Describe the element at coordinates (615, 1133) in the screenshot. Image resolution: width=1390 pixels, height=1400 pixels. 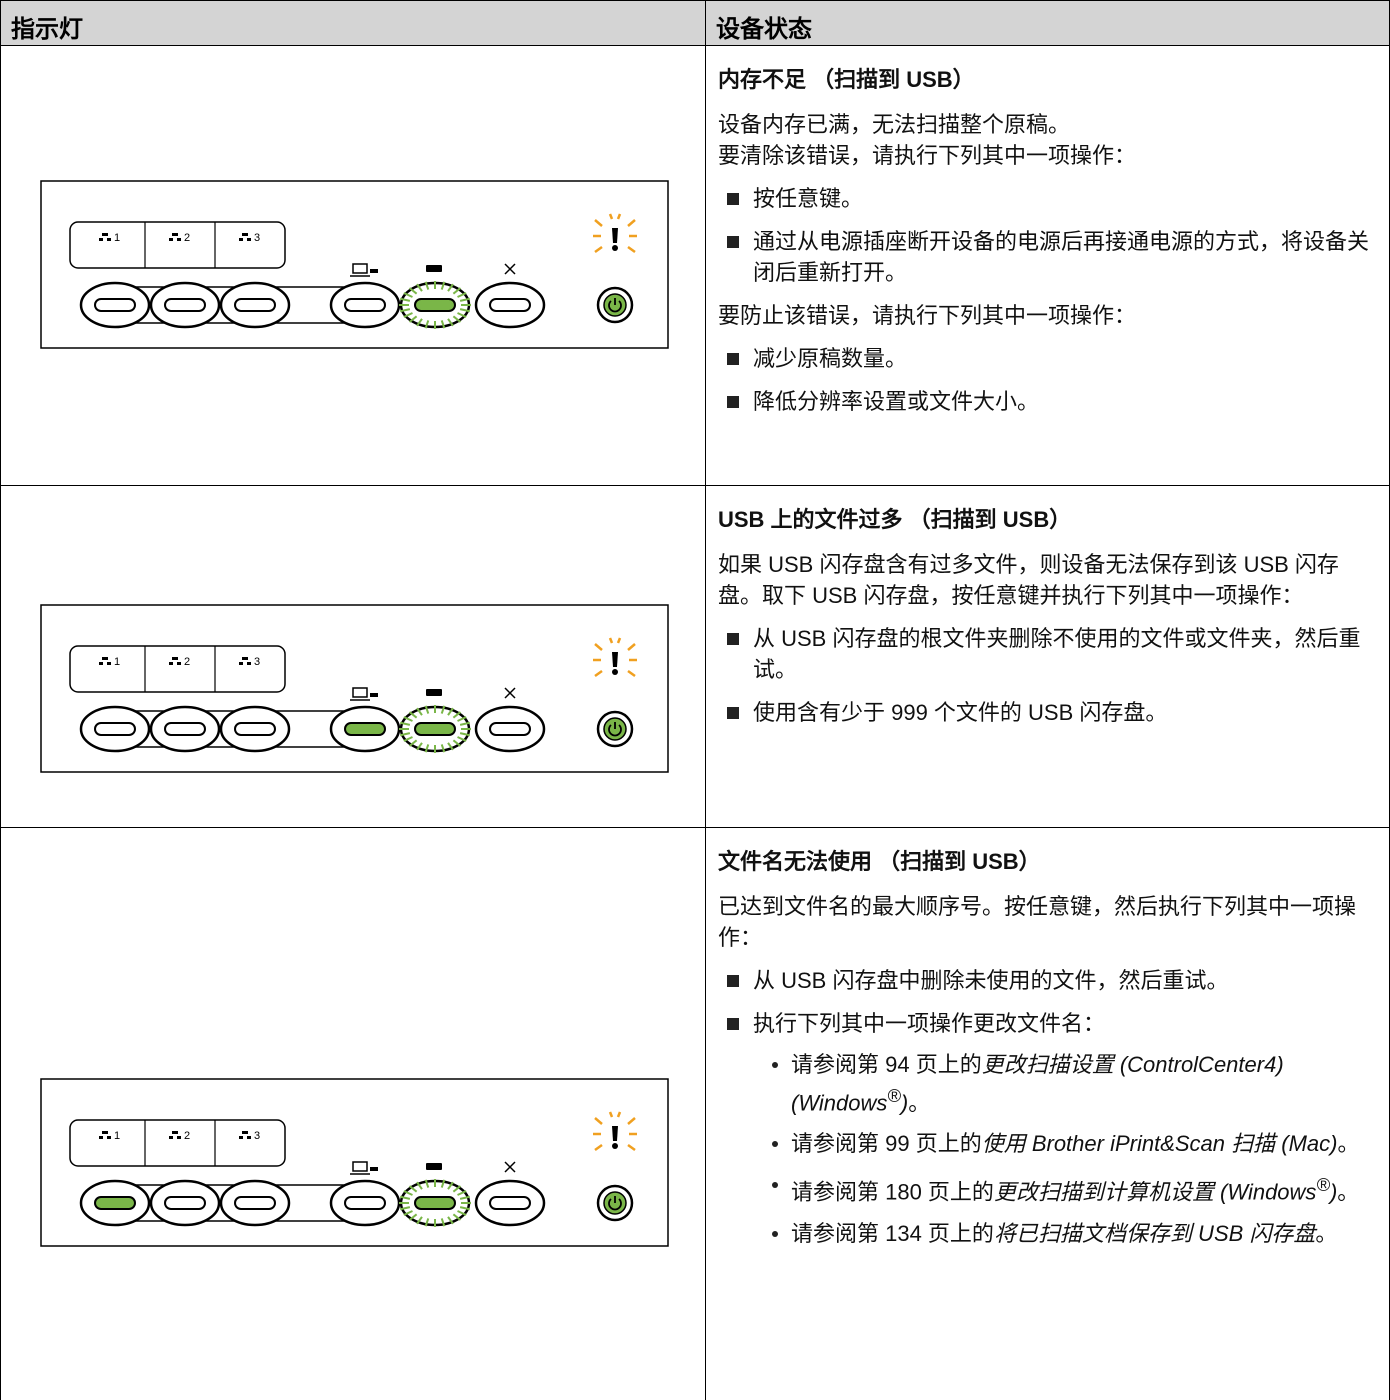
I see `warning-mark` at that location.